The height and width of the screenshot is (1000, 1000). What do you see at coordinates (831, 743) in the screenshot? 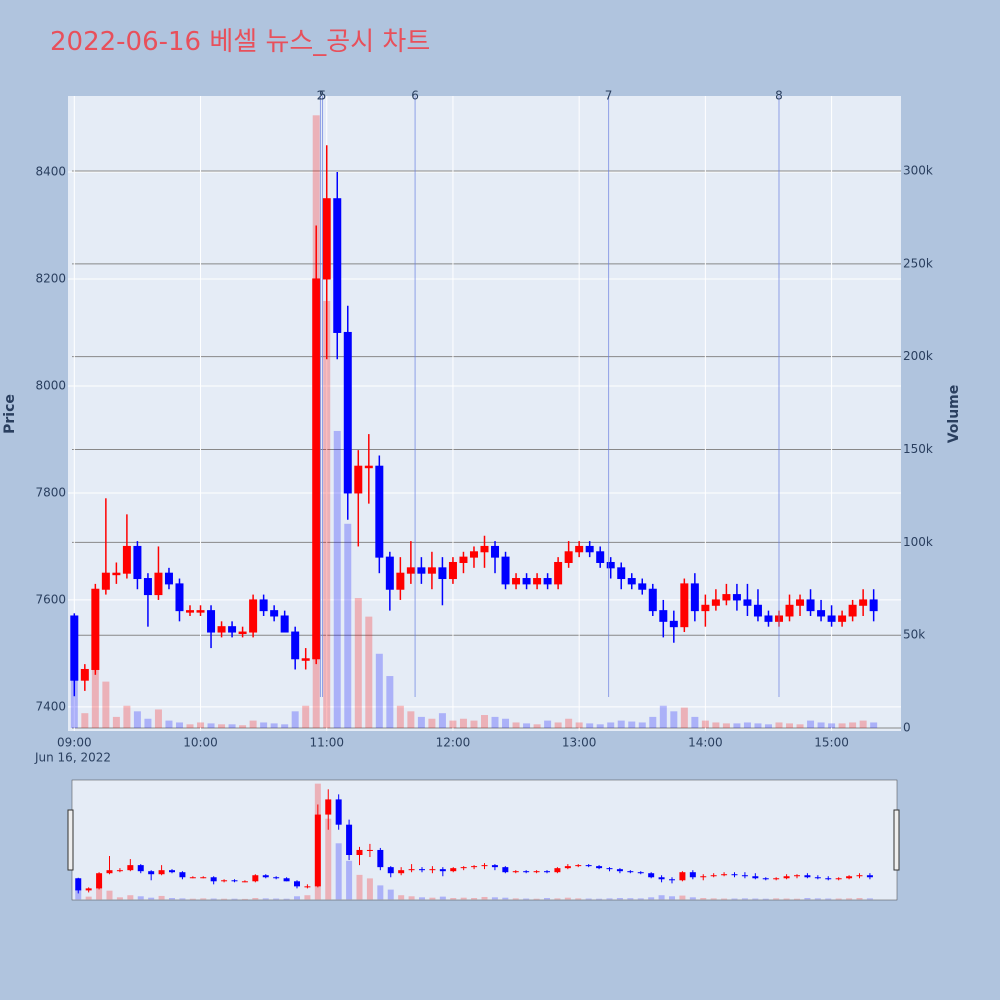
I see `x-tick-label: 15:00` at bounding box center [831, 743].